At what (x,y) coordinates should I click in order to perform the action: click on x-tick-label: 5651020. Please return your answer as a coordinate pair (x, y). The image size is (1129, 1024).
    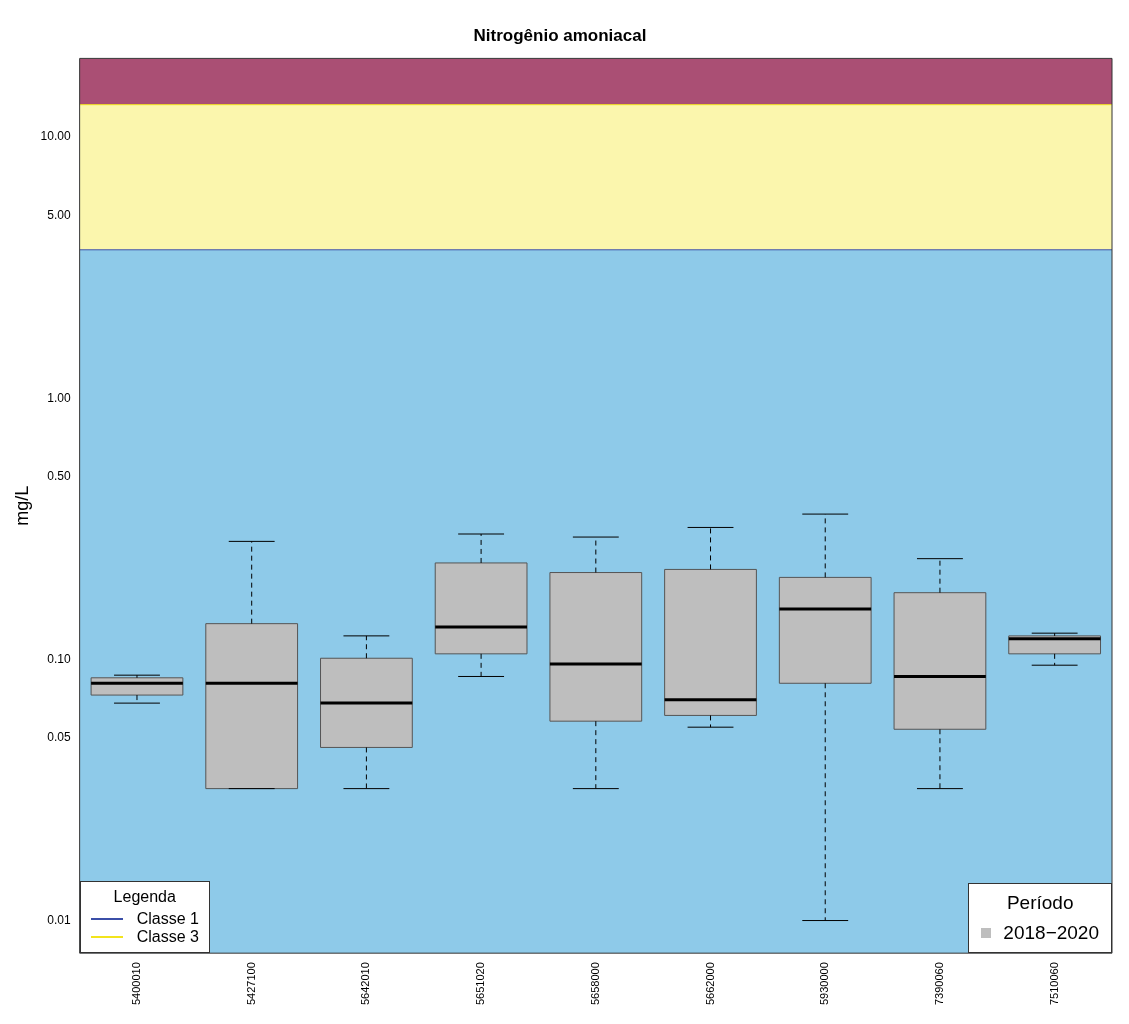
    Looking at the image, I should click on (480, 983).